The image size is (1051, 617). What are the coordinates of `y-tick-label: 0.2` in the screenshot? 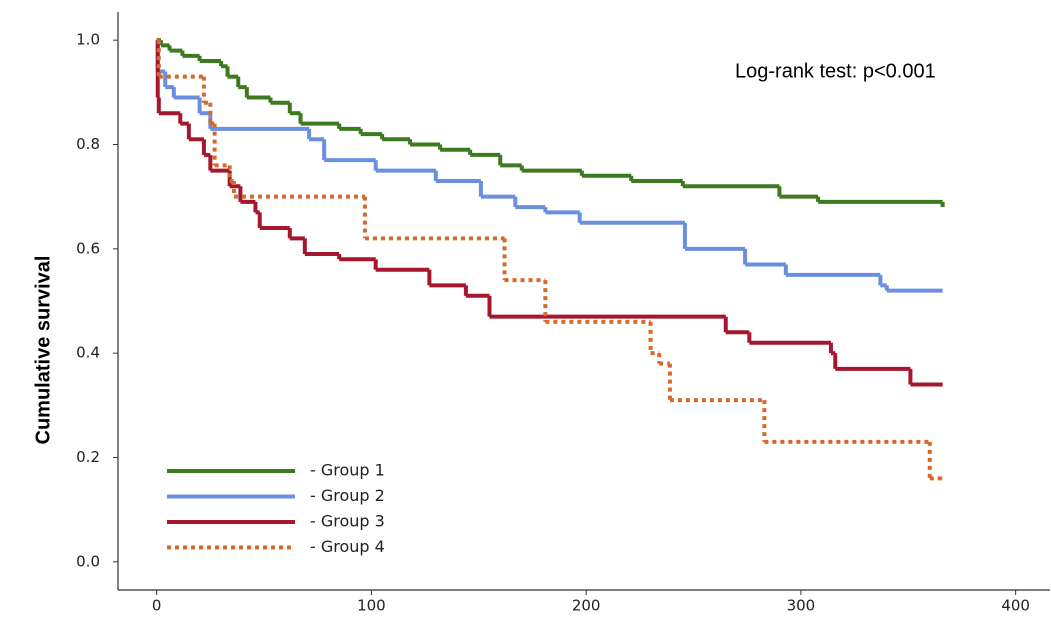 It's located at (88, 457).